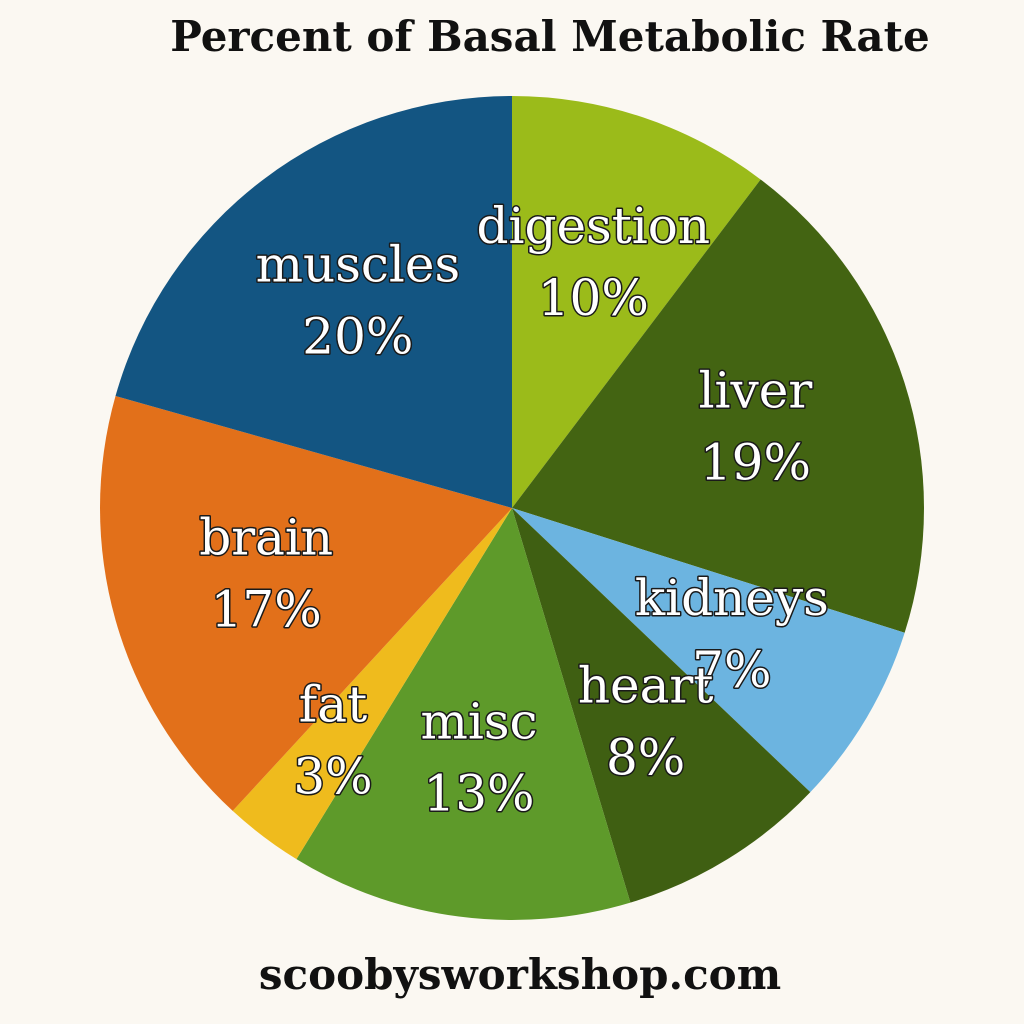  Describe the element at coordinates (593, 226) in the screenshot. I see `slice-label: digestion` at that location.